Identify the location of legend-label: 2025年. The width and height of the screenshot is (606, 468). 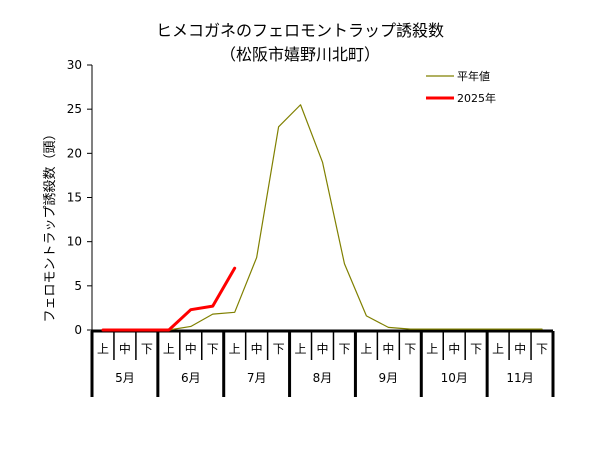
(476, 98).